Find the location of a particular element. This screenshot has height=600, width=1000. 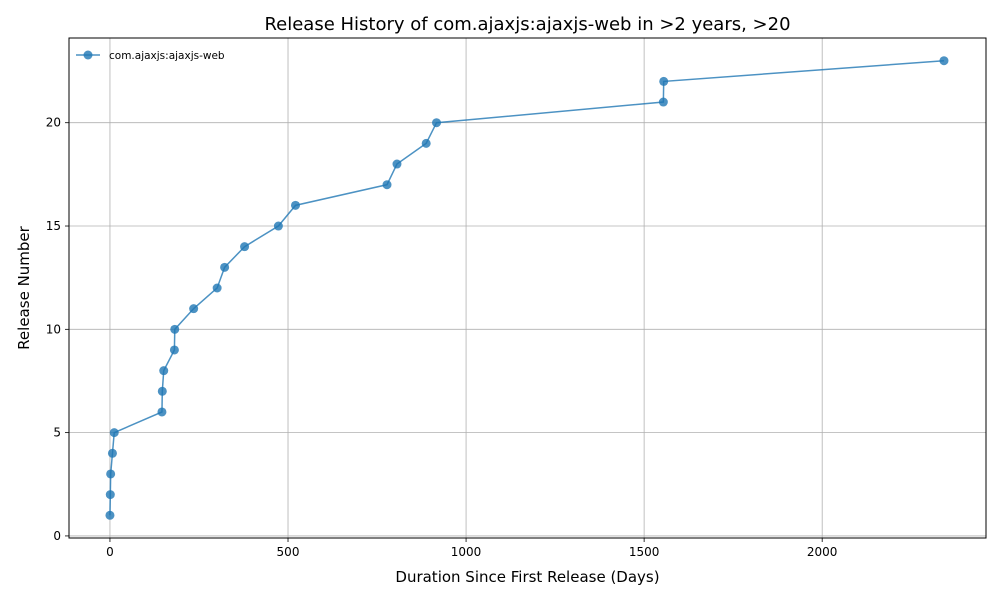

legend-label: com.ajaxjs:ajaxjs-web is located at coordinates (167, 56).